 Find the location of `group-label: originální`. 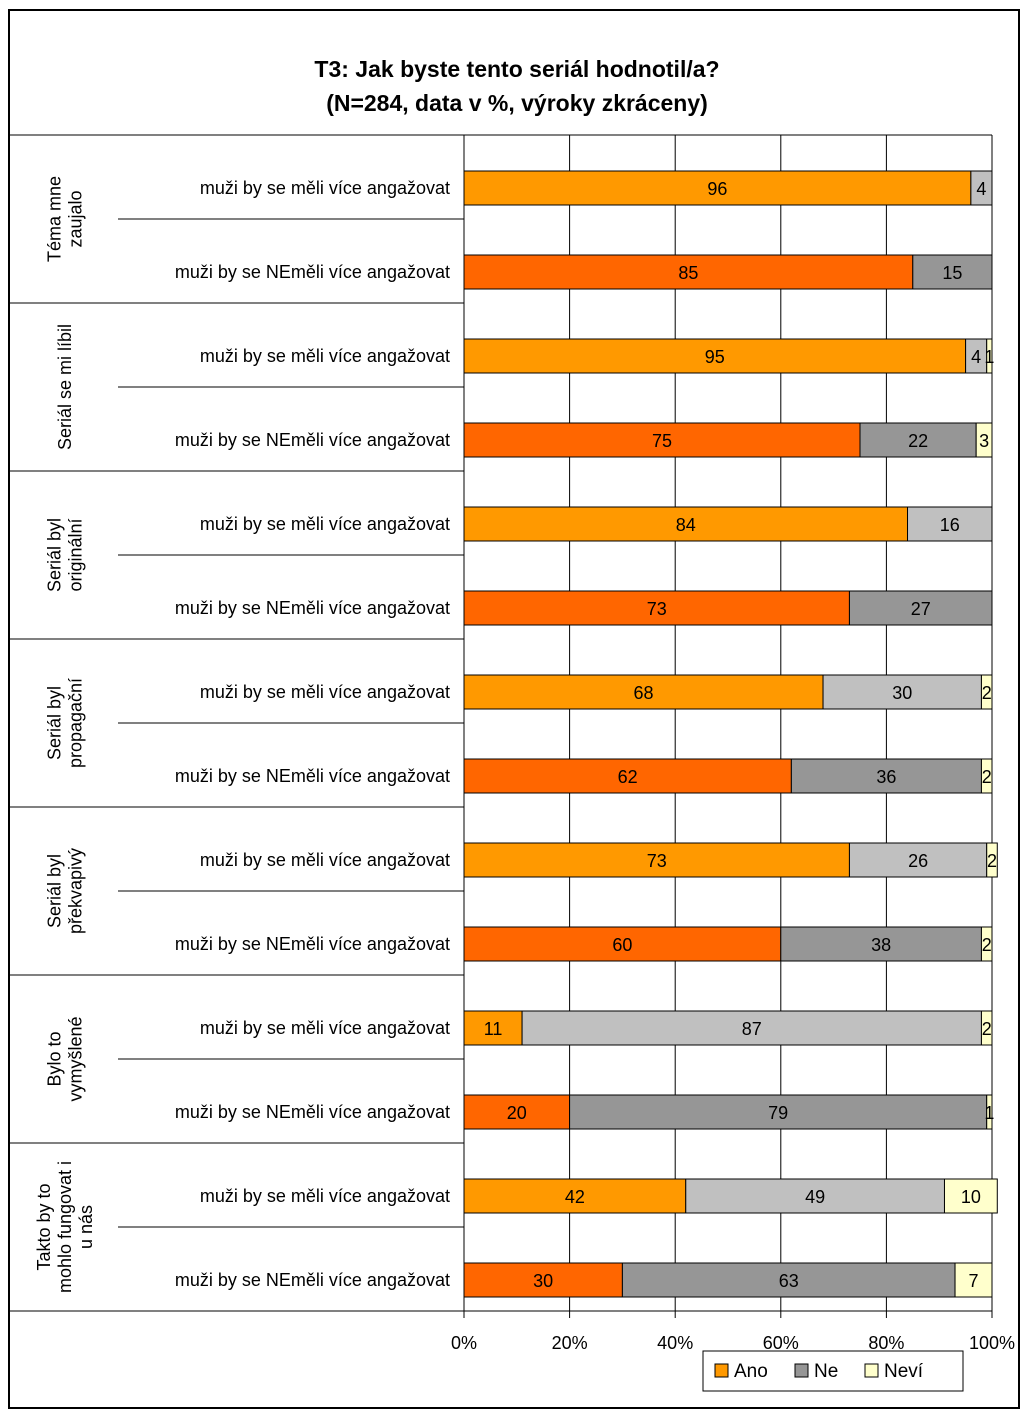

group-label: originální is located at coordinates (76, 554).